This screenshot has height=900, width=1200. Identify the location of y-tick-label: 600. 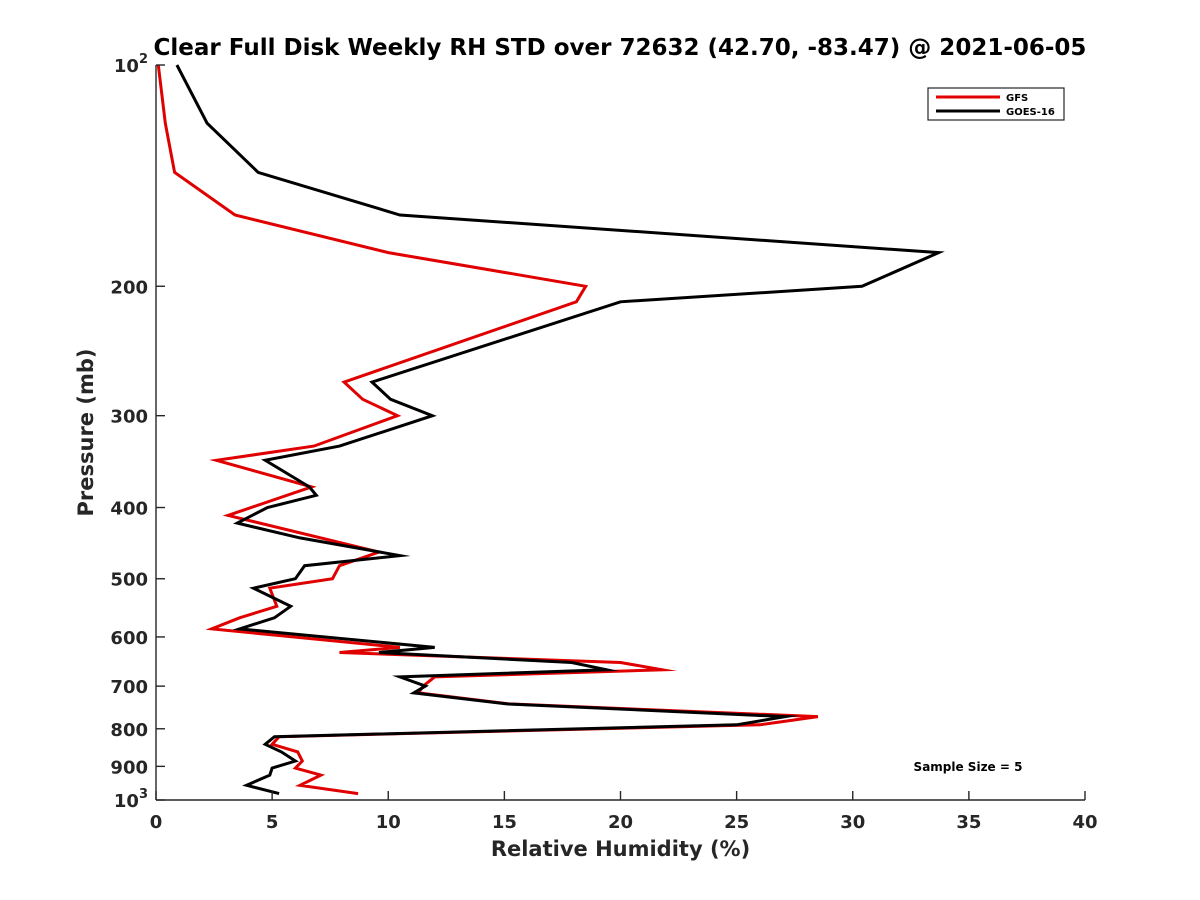
(129, 638).